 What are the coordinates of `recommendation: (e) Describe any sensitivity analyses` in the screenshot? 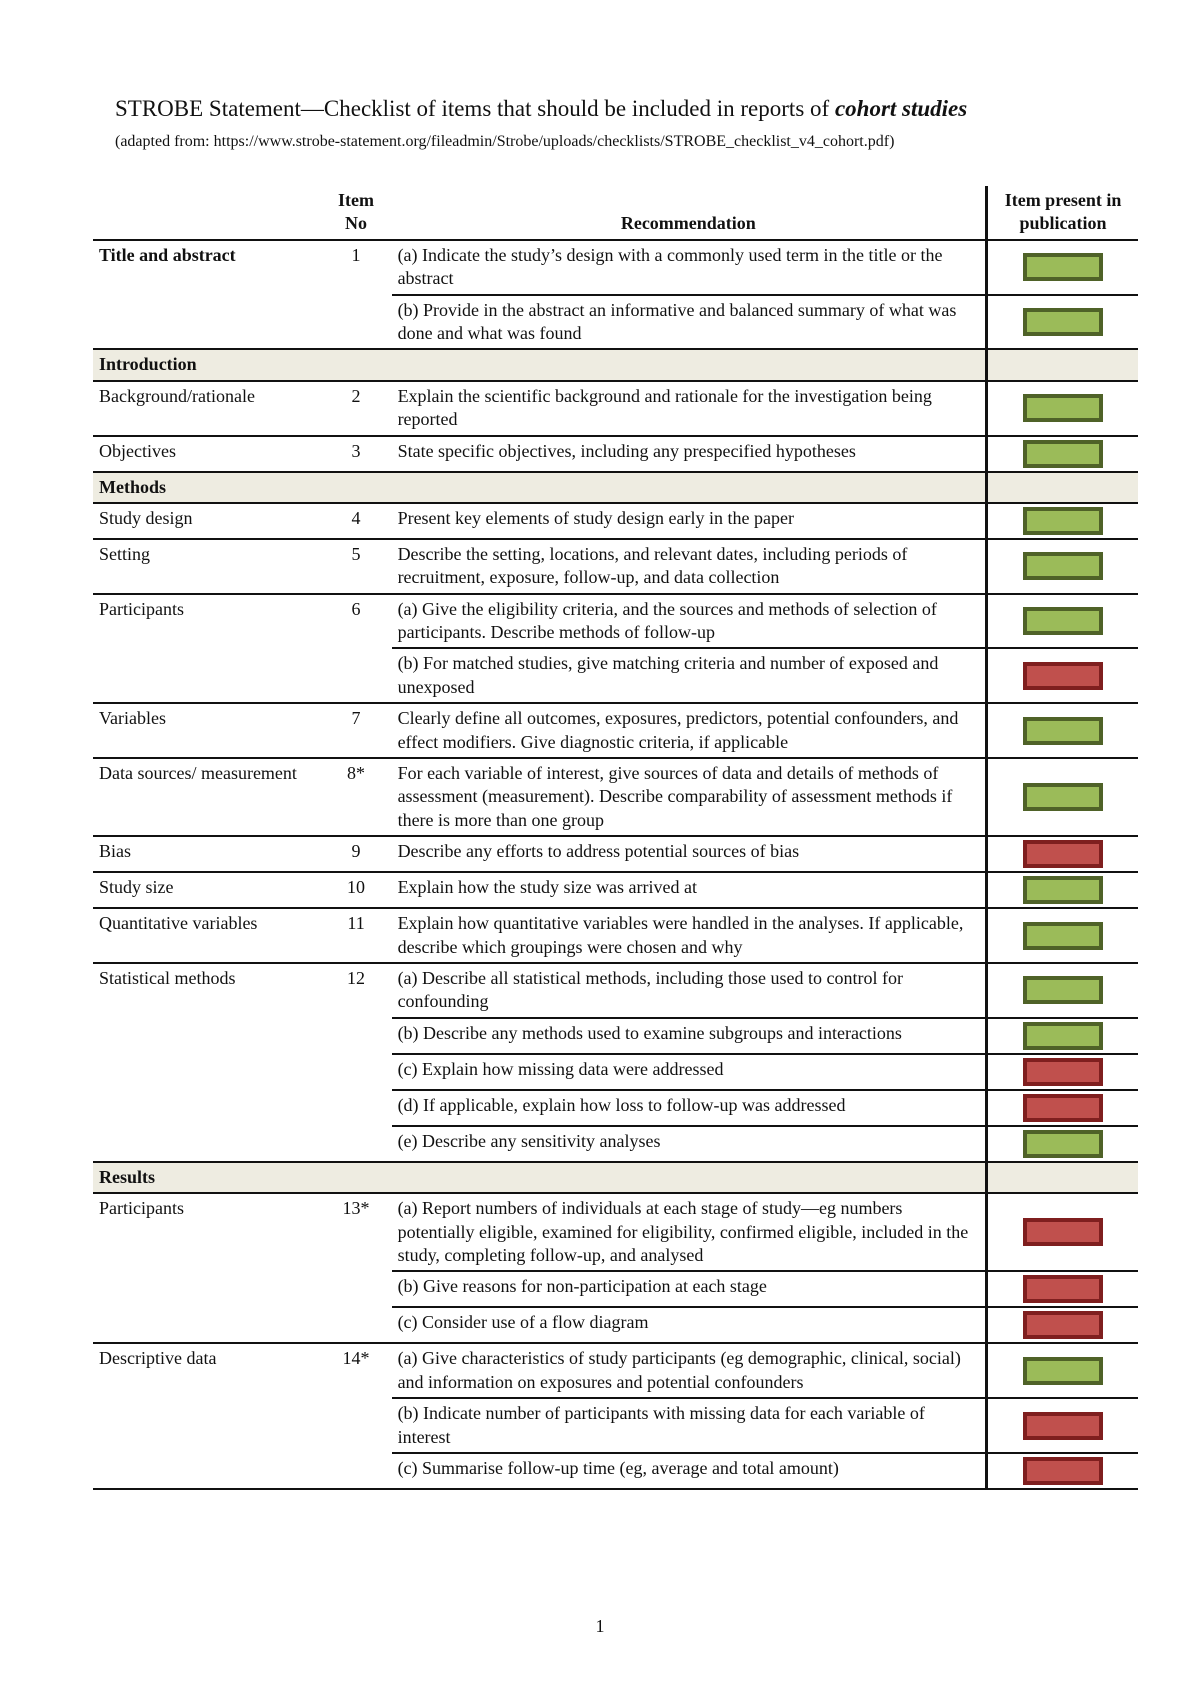 It's located at (689, 1144).